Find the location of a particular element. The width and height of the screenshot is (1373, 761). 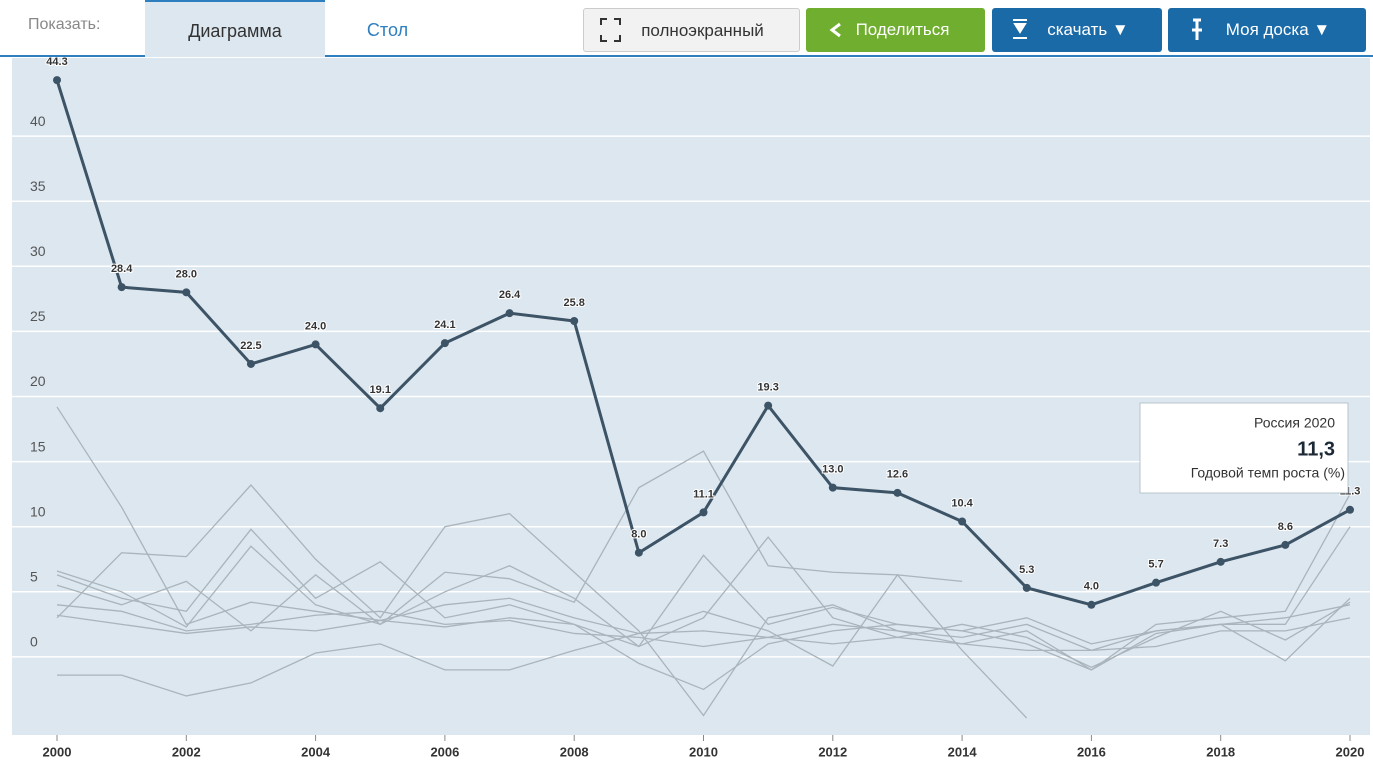

fullscreen-button: полноэкранный is located at coordinates (691, 30).